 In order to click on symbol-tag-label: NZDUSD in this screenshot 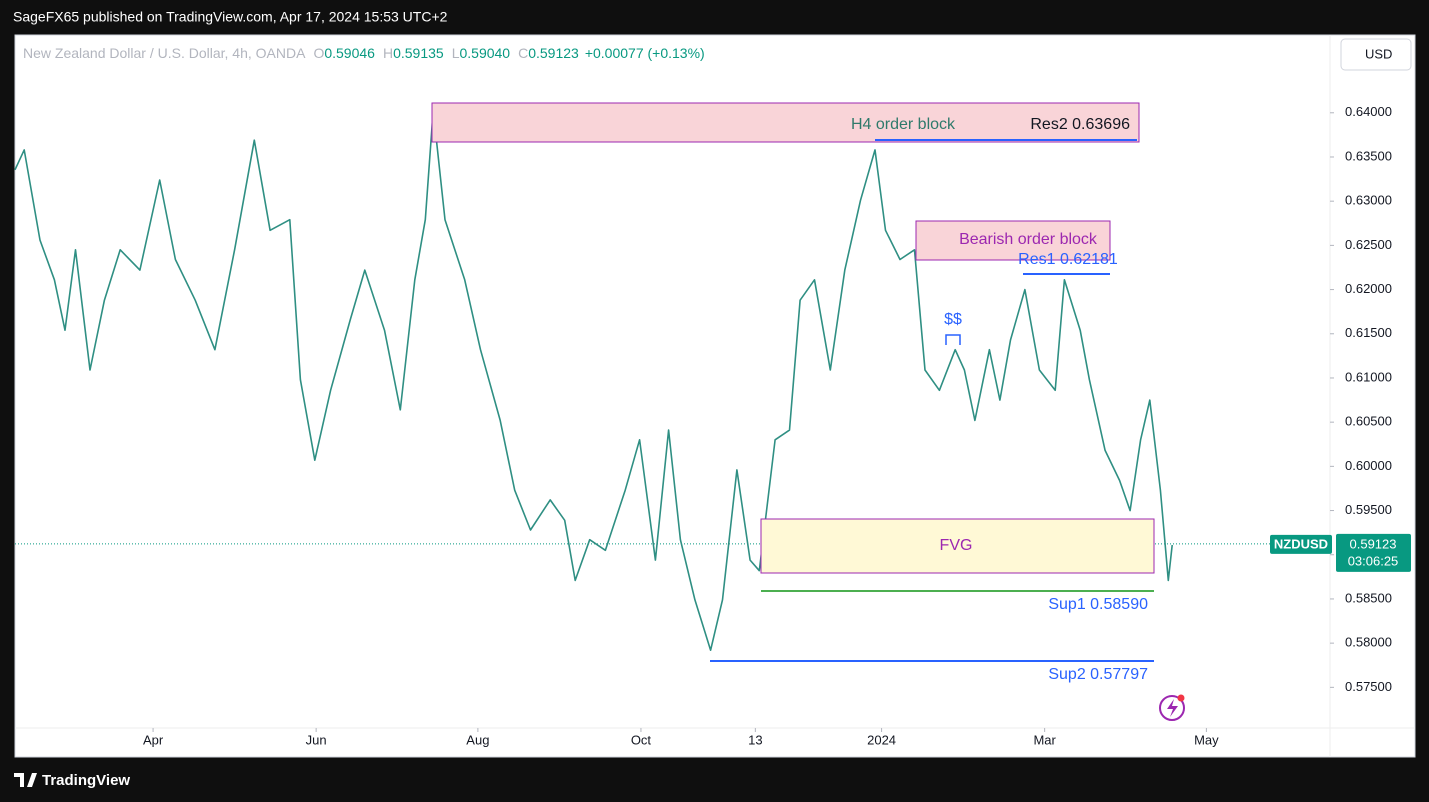, I will do `click(1301, 543)`.